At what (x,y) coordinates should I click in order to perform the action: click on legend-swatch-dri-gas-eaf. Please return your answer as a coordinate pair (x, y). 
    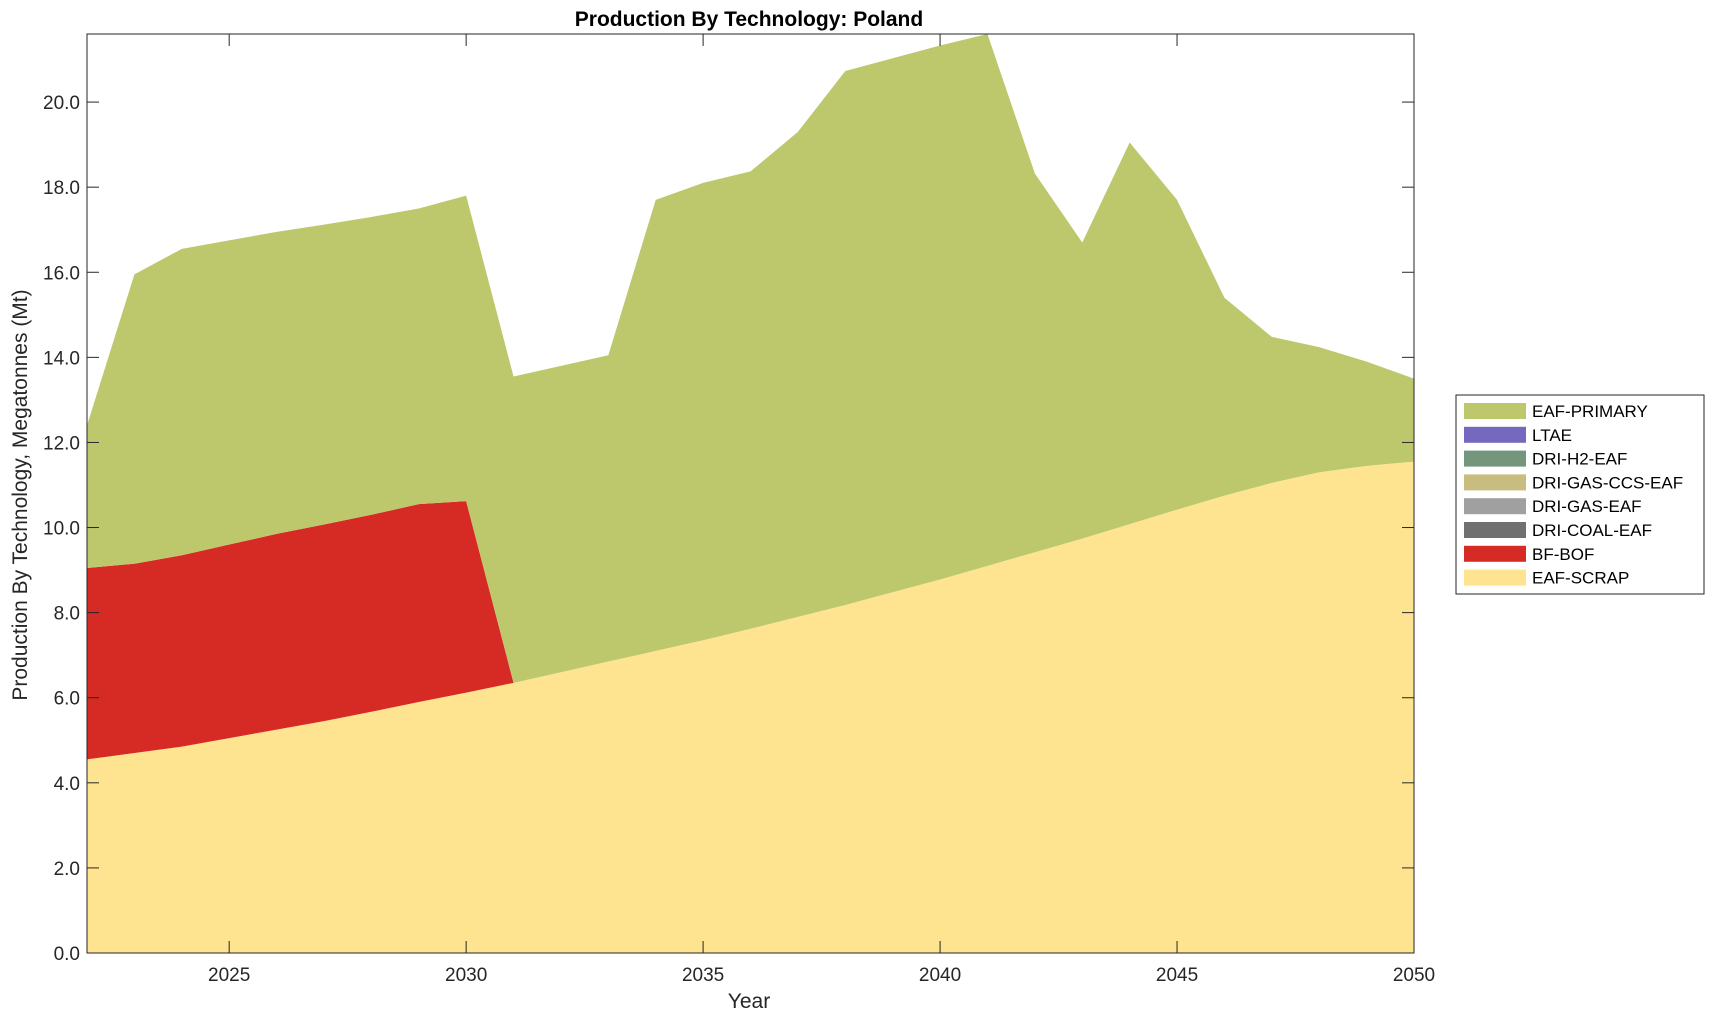
    Looking at the image, I should click on (1495, 506).